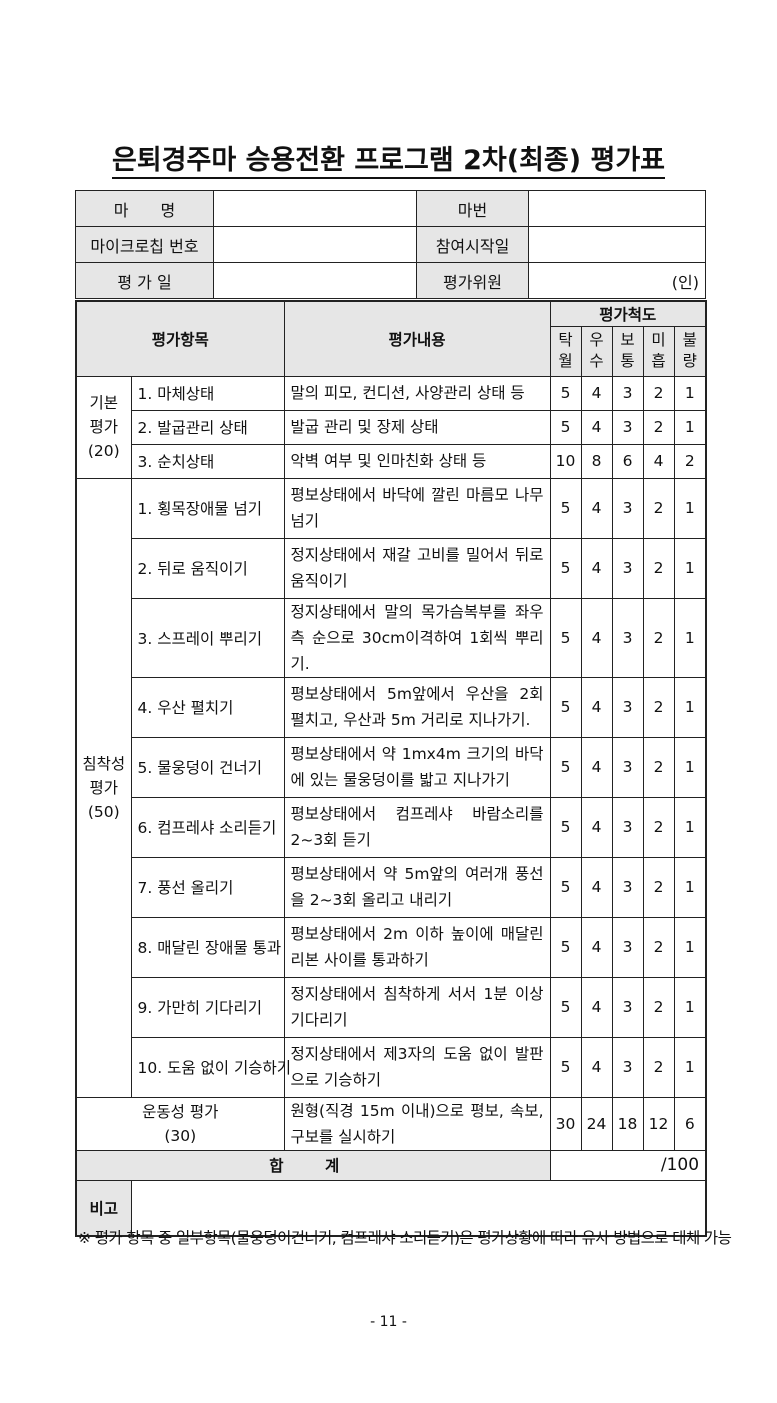 Image resolution: width=777 pixels, height=1403 pixels. Describe the element at coordinates (315, 208) in the screenshot. I see `horse-name-field` at that location.